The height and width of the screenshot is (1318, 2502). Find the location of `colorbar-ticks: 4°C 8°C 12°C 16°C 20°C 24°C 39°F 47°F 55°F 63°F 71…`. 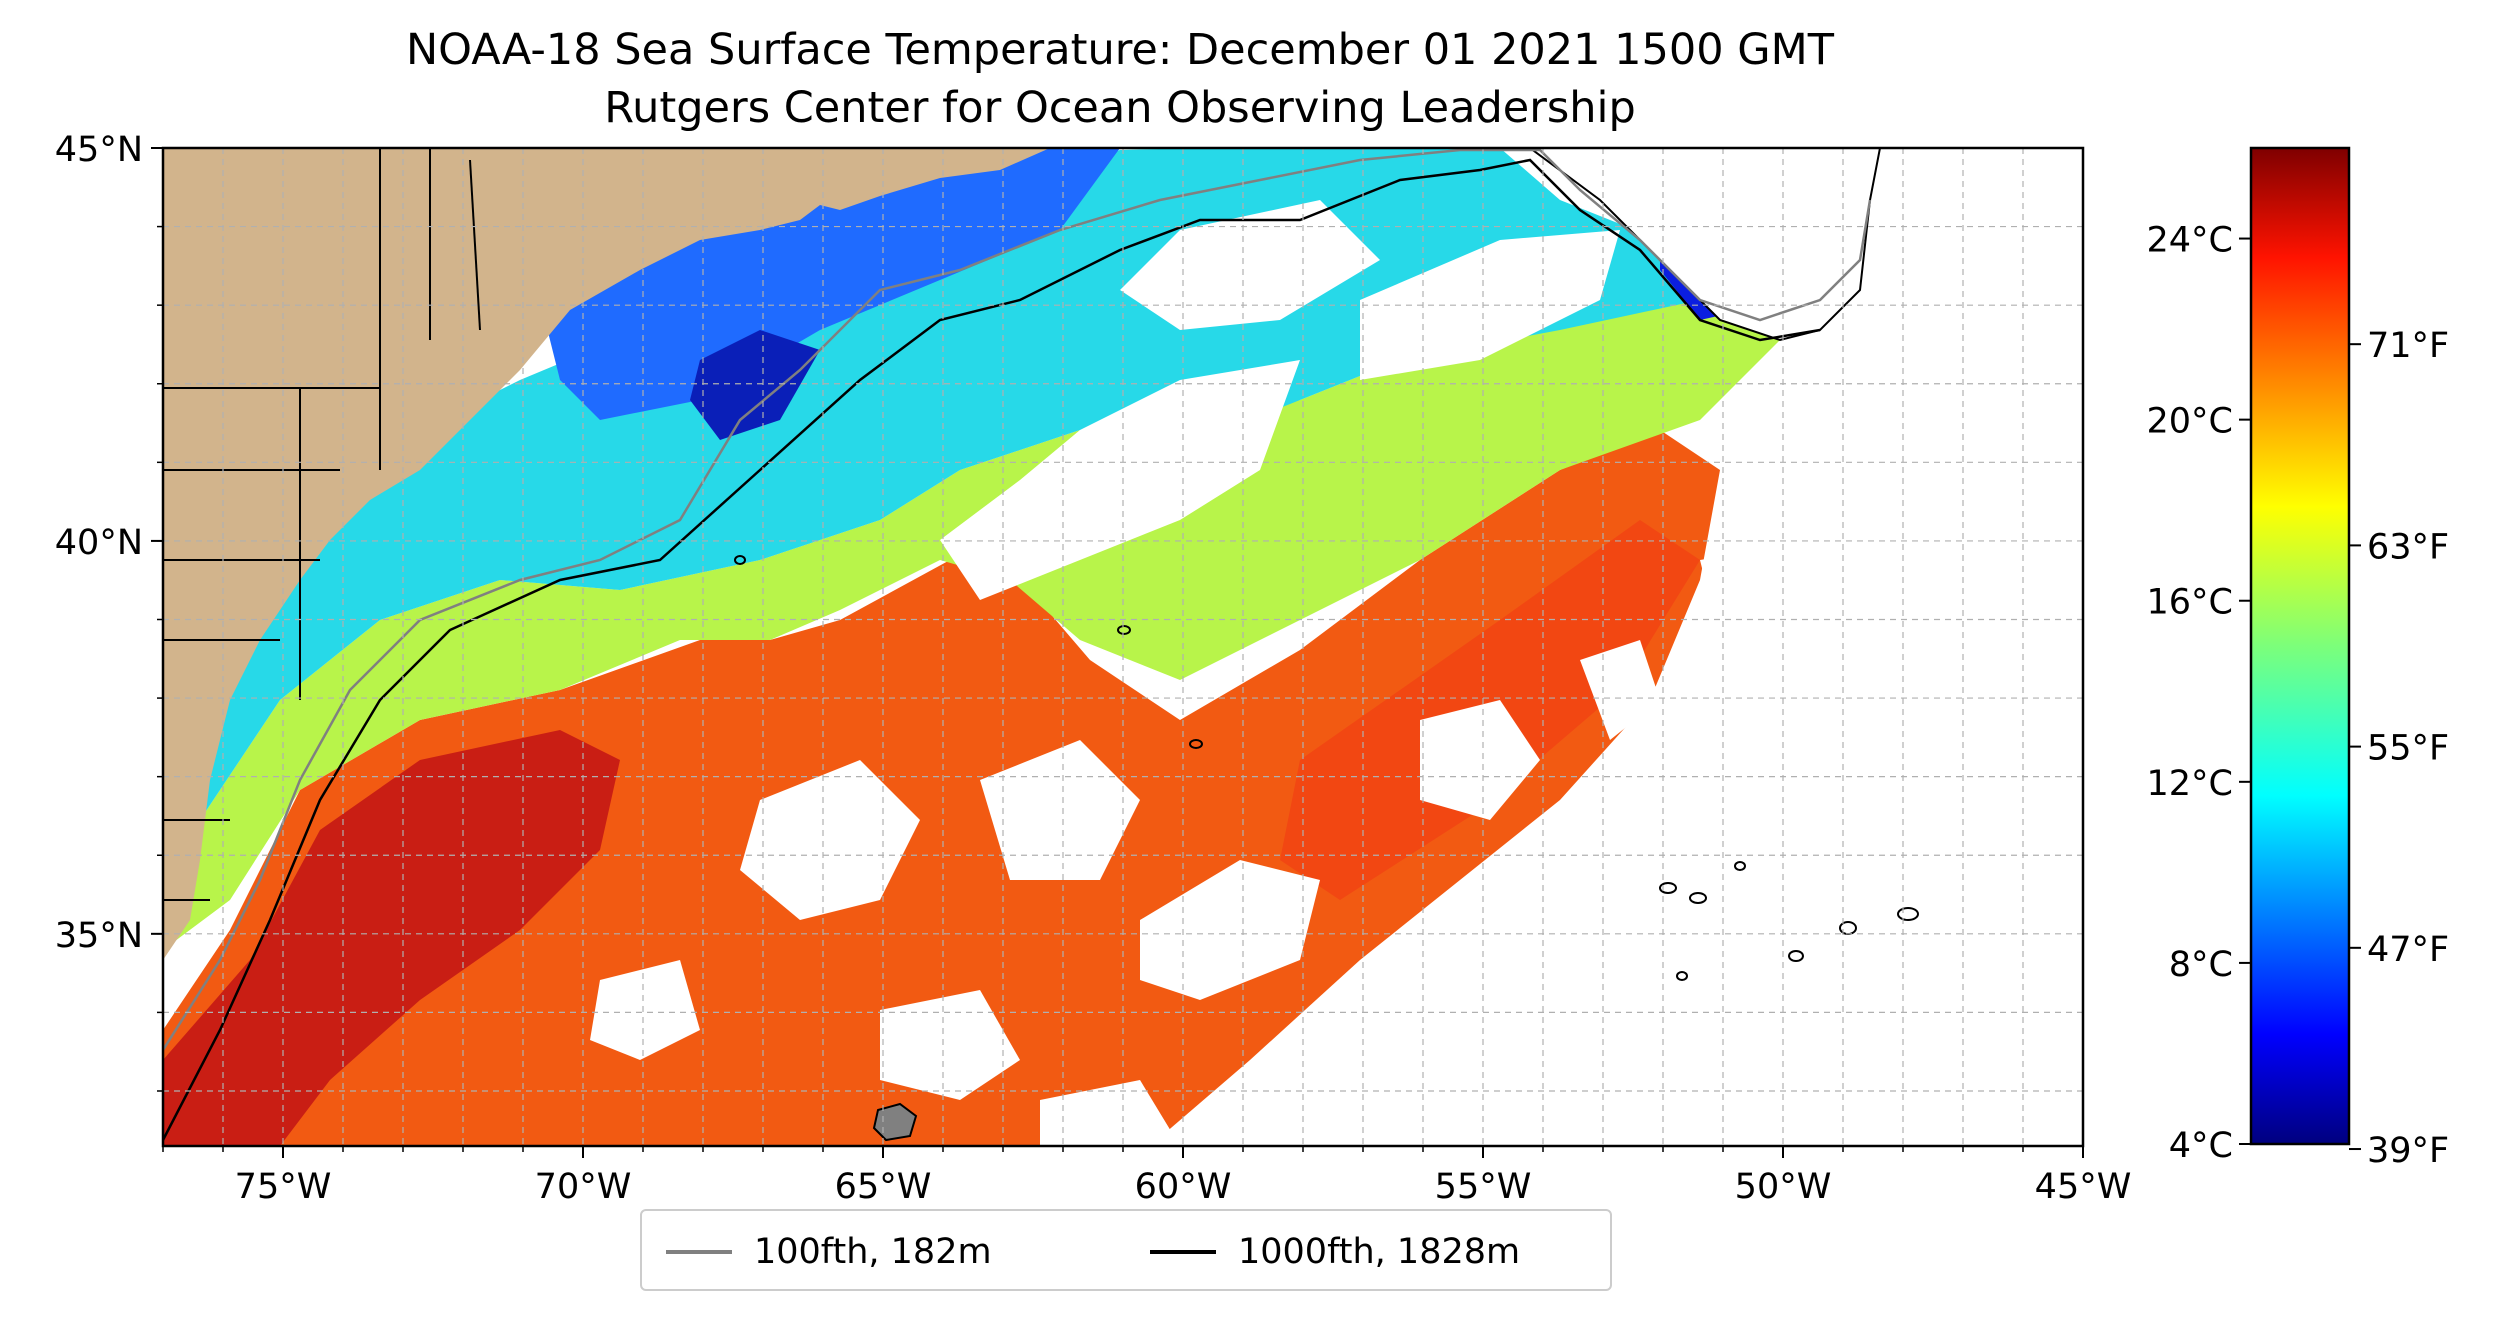

colorbar-ticks: 4°C 8°C 12°C 16°C 20°C 24°C 39°F 47°F 55°F 63°F 71… is located at coordinates (2298, 696).